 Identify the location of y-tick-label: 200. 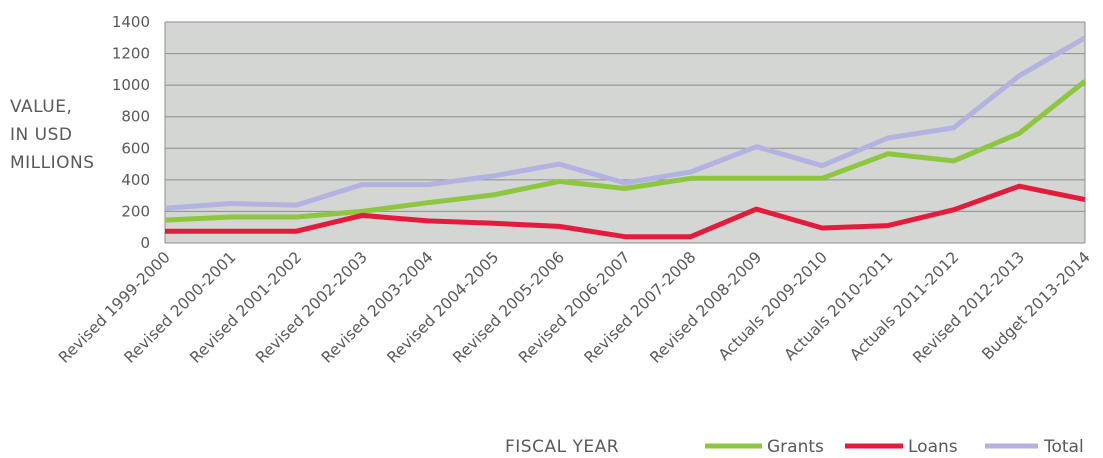
(135, 211).